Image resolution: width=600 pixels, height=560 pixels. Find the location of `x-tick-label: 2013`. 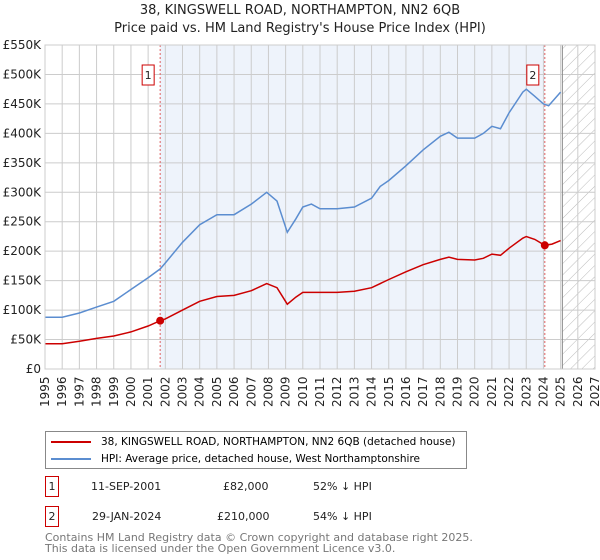

x-tick-label: 2013 is located at coordinates (354, 391).